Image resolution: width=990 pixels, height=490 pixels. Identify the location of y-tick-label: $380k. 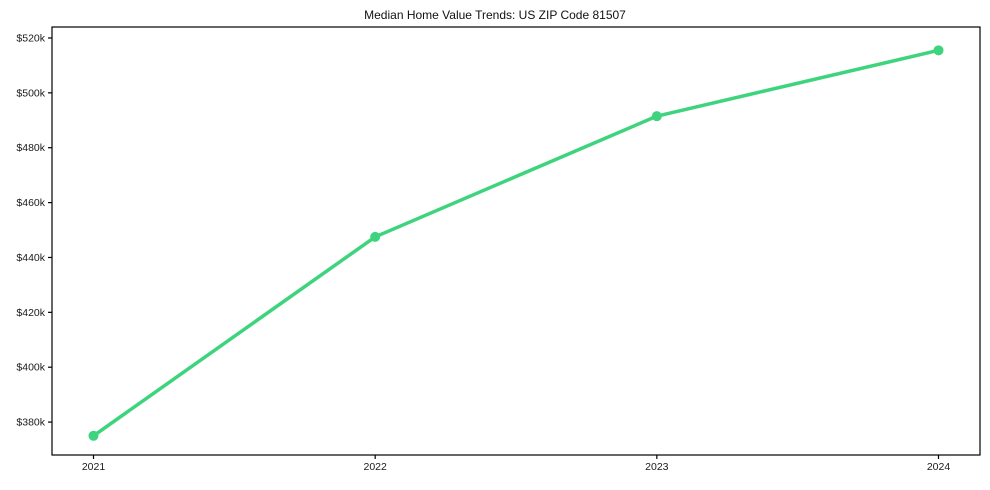
(30, 423).